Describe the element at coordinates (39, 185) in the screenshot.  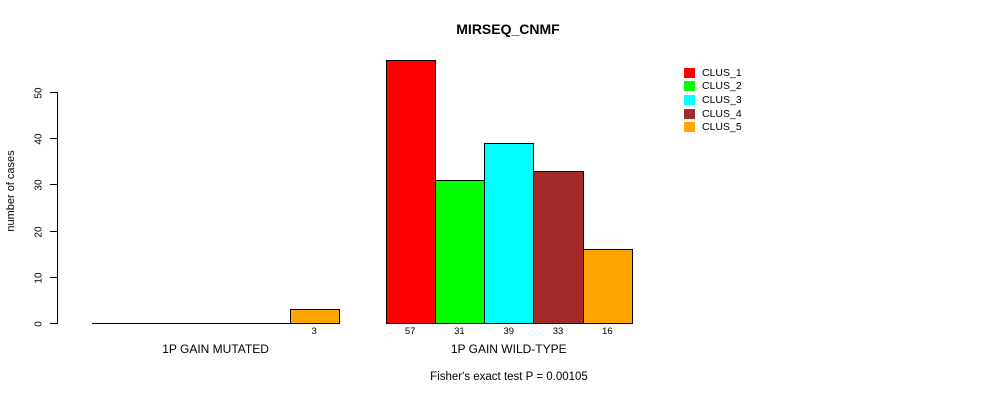
I see `y-axis-tick-label: 30` at that location.